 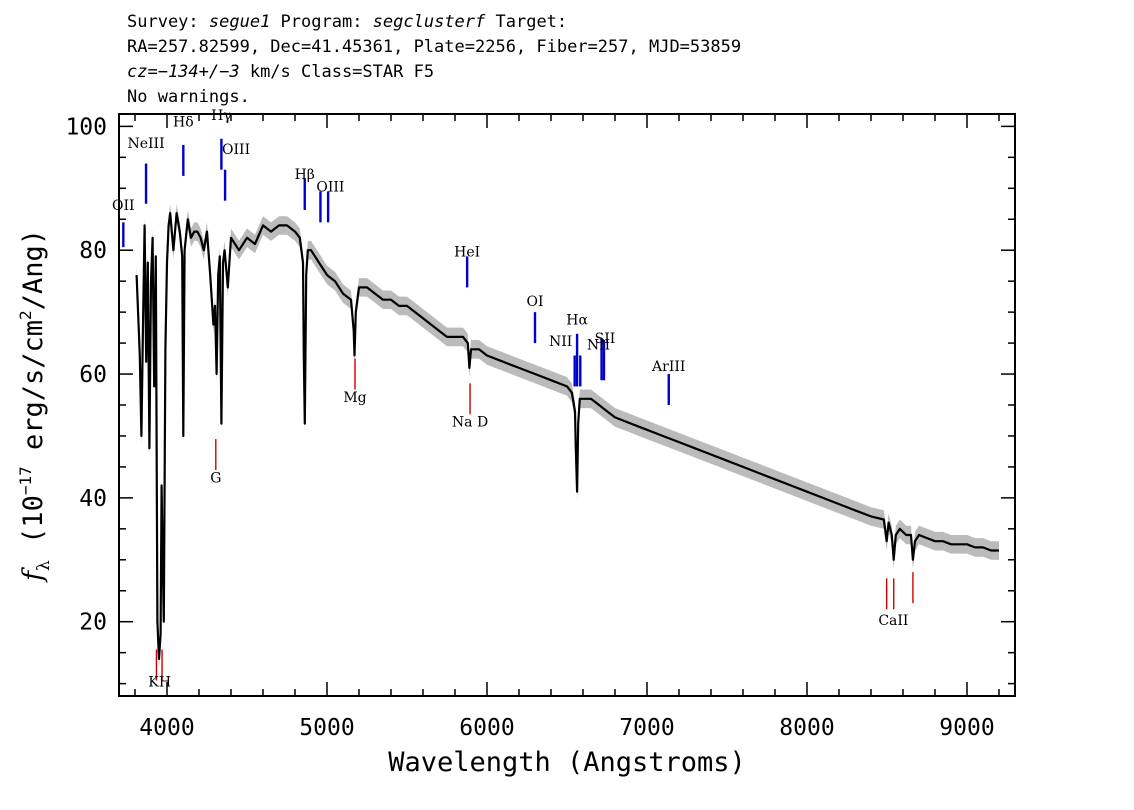 I want to click on y-tick-label: 100, so click(x=86, y=127).